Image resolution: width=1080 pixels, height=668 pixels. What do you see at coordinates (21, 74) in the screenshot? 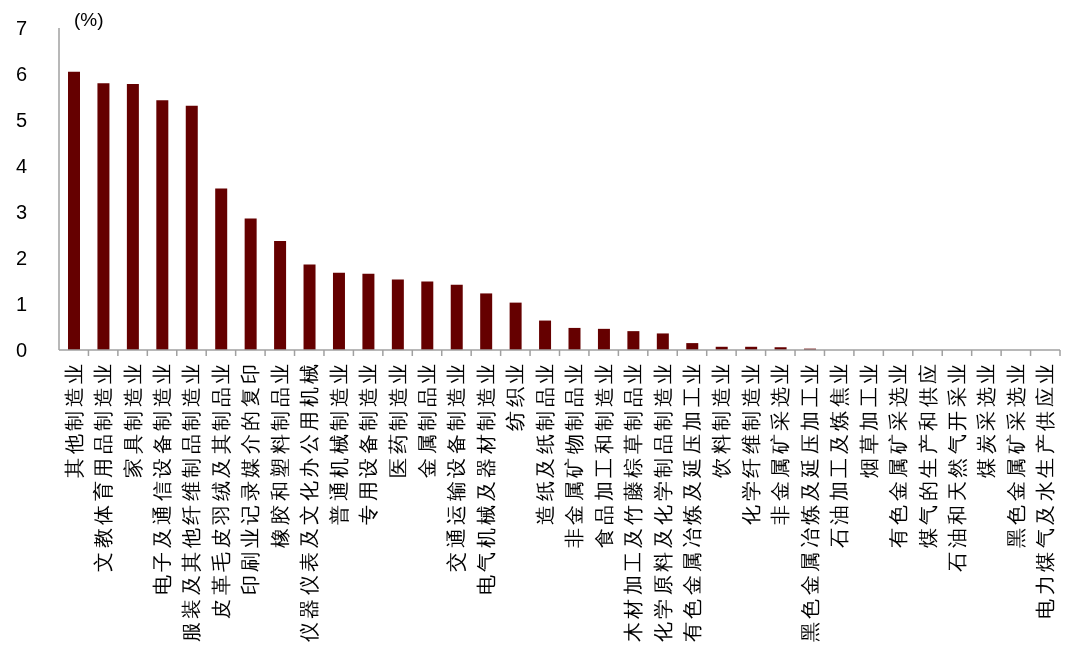
I see `y-tick-label: 6` at bounding box center [21, 74].